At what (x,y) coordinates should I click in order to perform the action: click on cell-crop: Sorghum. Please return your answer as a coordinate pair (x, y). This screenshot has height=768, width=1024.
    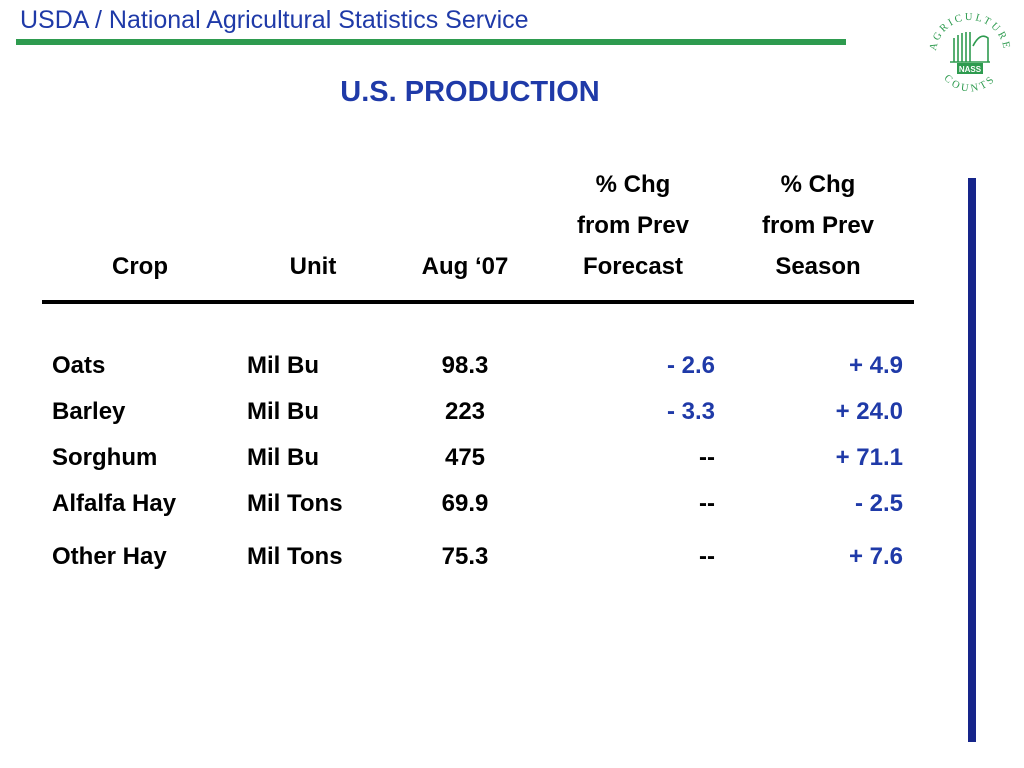
    Looking at the image, I should click on (105, 457).